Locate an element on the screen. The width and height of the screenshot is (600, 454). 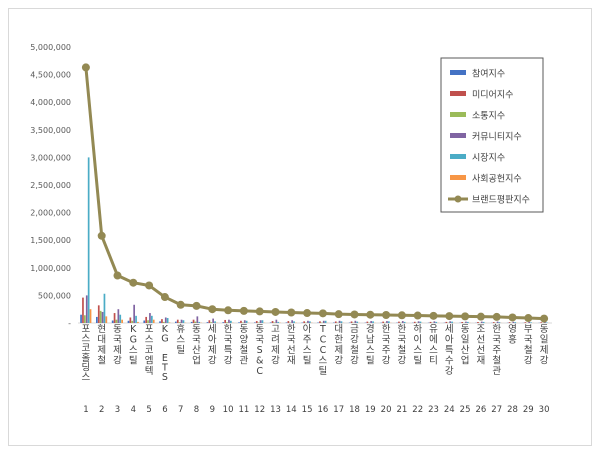
x-index-label: 25 is located at coordinates (465, 410).